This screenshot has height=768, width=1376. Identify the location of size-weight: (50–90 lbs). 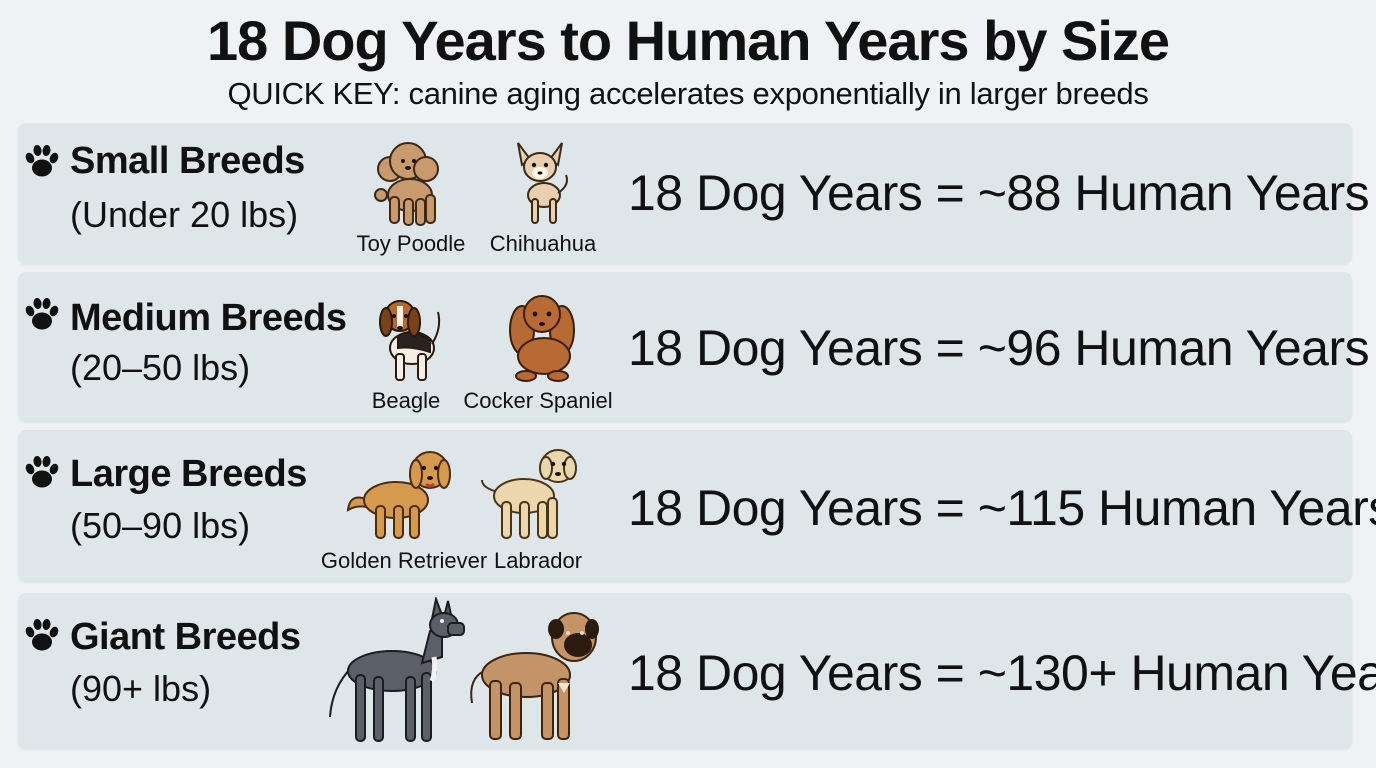
(160, 525).